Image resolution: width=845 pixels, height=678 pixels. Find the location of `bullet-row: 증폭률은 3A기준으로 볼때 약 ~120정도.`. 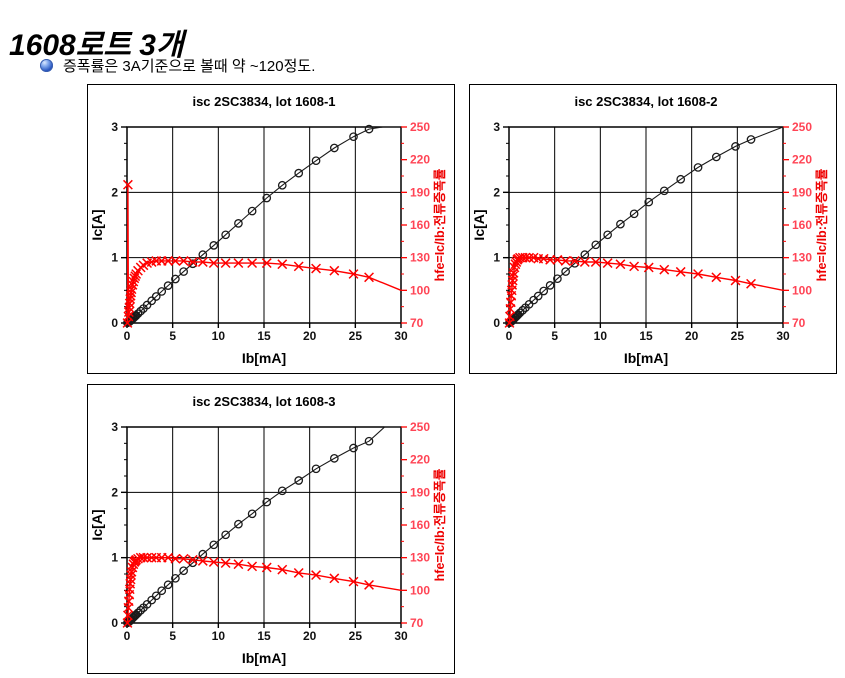

bullet-row: 증폭률은 3A기준으로 볼때 약 ~120정도. is located at coordinates (177, 65).